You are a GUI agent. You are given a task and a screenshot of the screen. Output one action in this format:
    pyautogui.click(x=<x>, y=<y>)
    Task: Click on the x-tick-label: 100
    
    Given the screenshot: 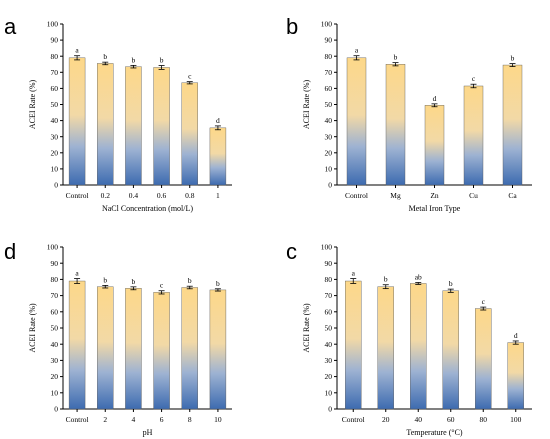 What is the action you would take?
    pyautogui.click(x=516, y=419)
    